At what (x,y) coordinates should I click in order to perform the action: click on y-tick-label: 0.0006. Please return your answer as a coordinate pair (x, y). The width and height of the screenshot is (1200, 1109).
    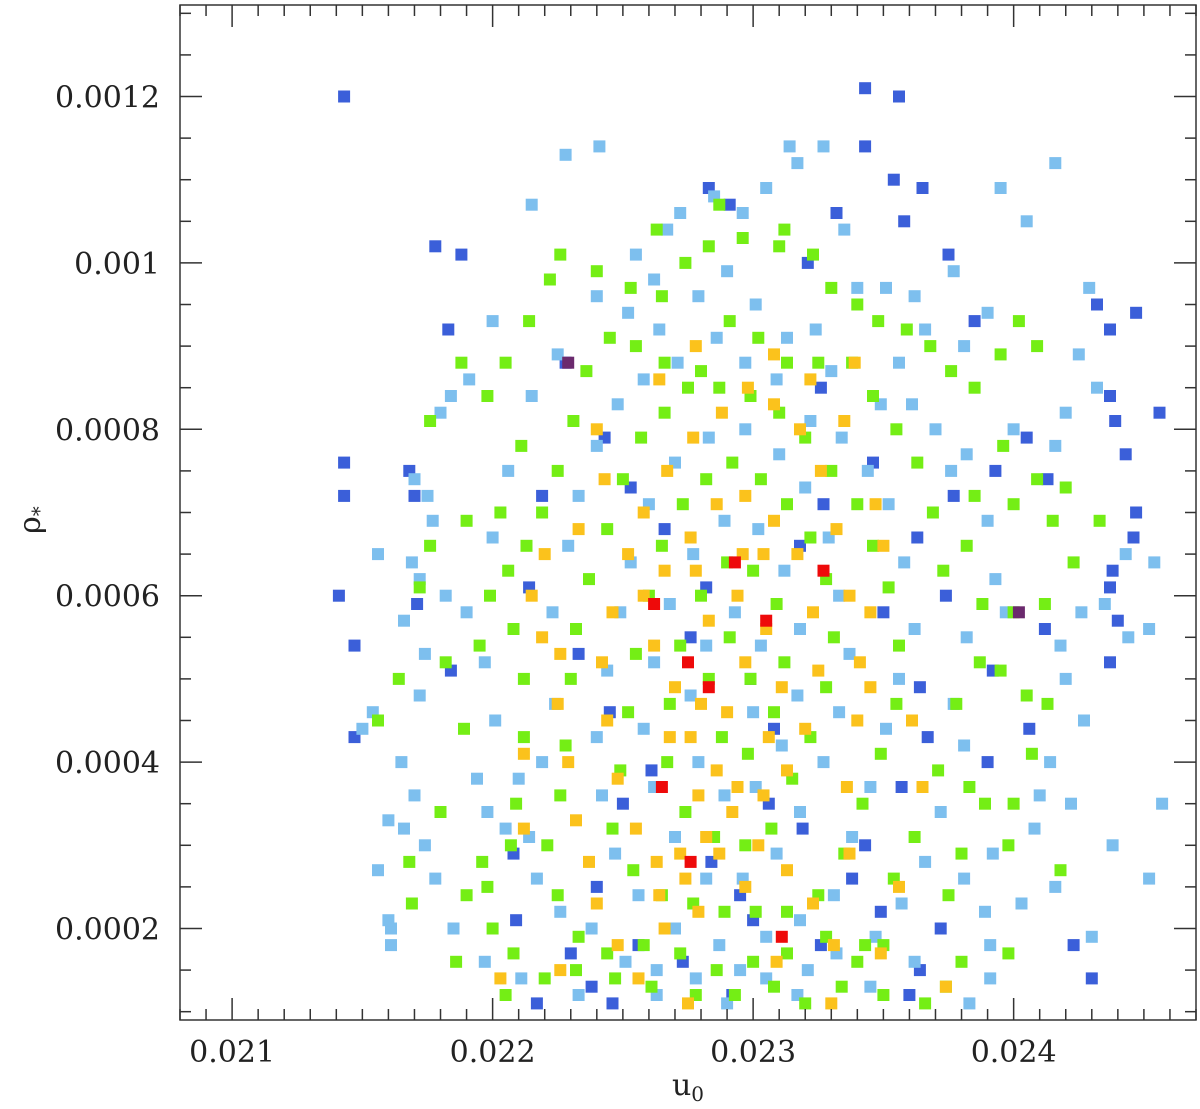
    Looking at the image, I should click on (107, 597).